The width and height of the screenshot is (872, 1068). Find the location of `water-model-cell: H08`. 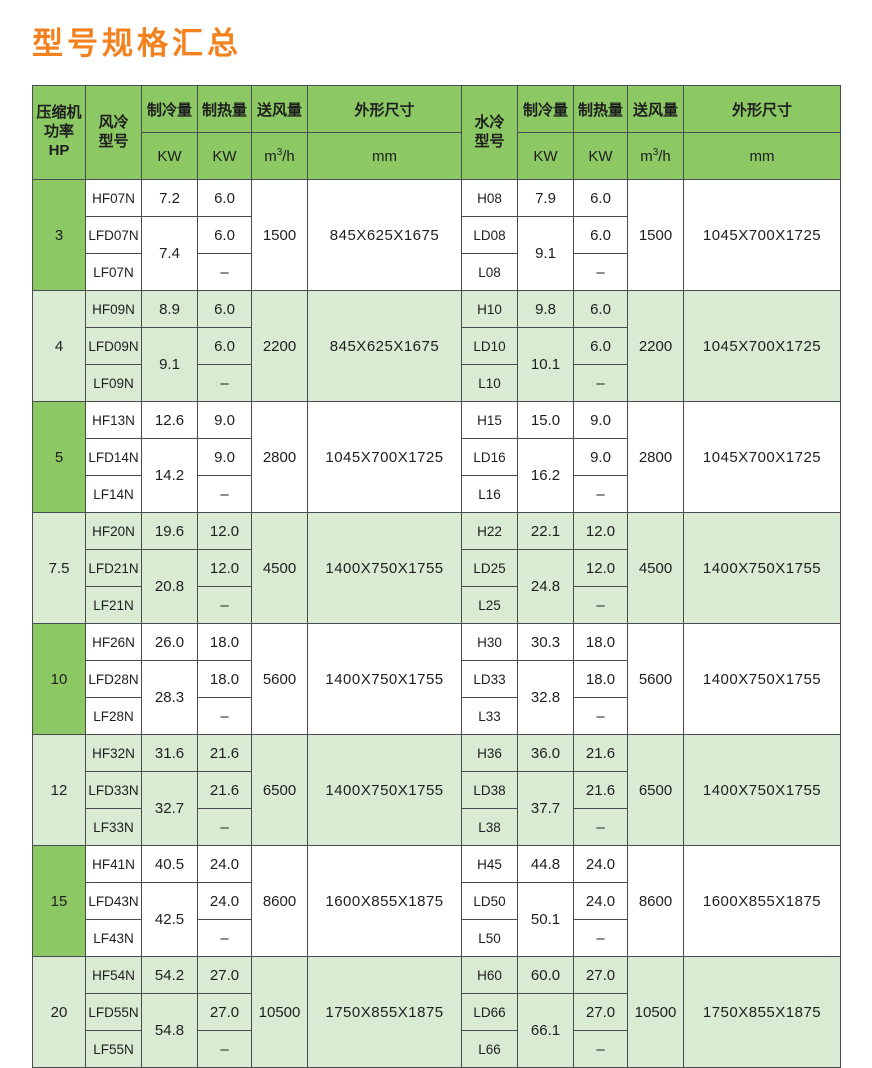

water-model-cell: H08 is located at coordinates (489, 198).